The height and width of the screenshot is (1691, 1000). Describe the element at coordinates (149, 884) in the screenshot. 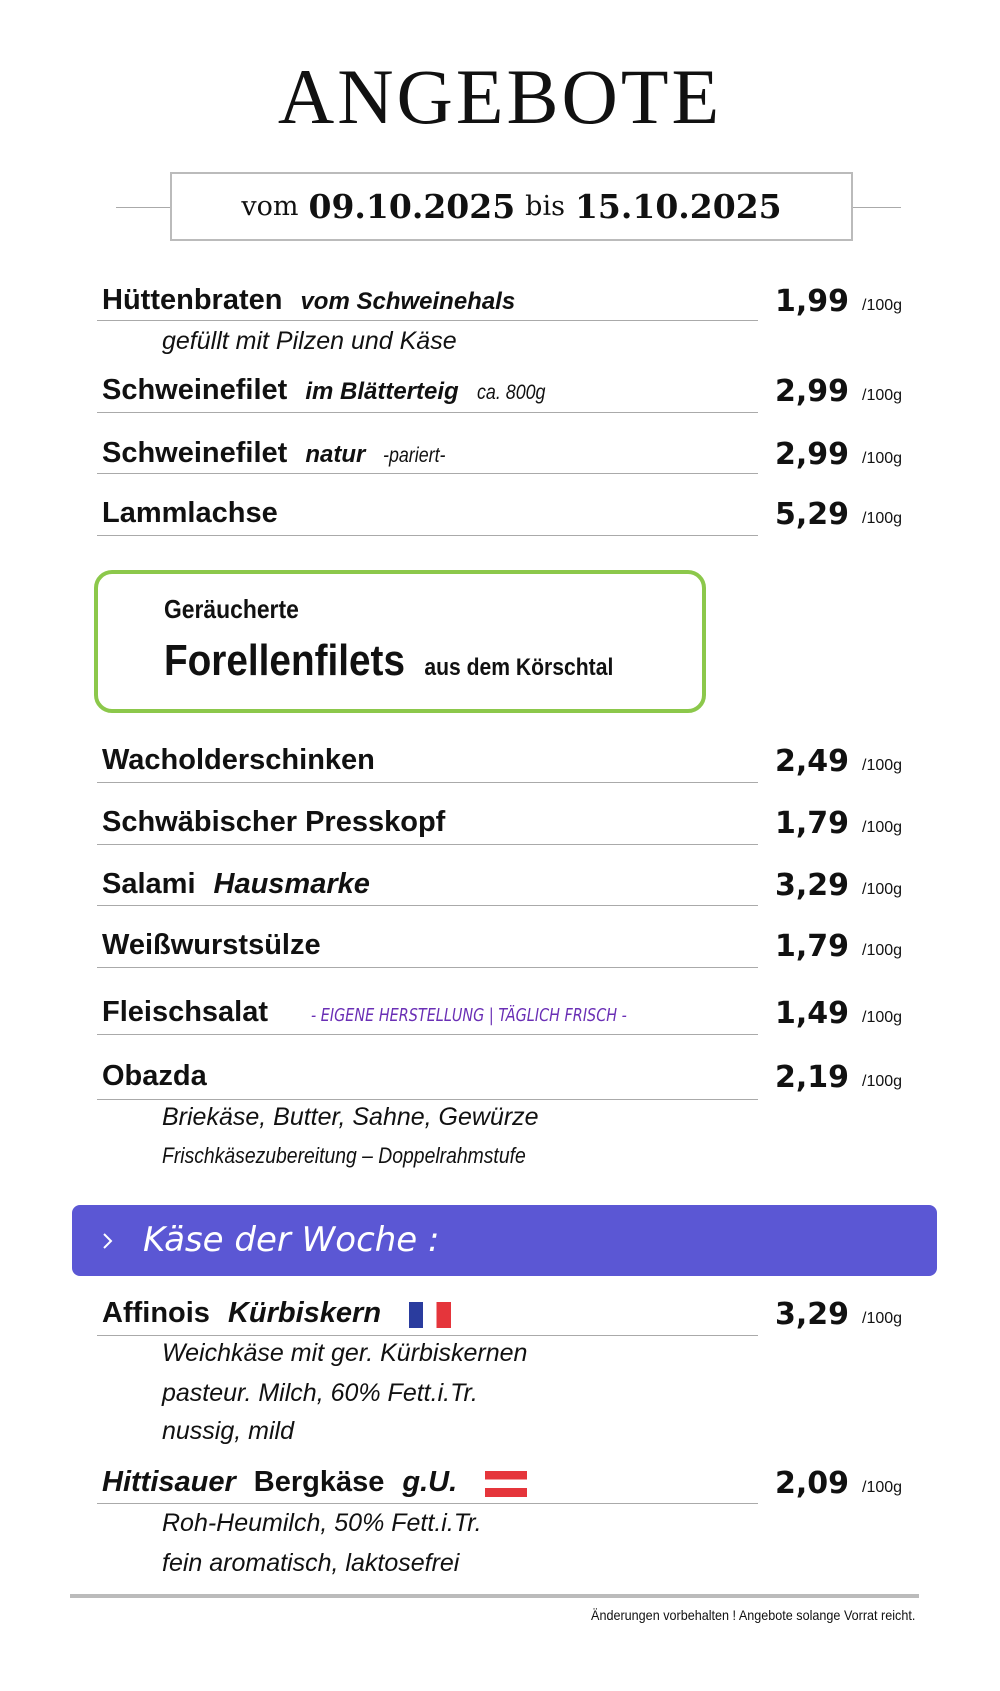

I see `item-name: Salami` at that location.